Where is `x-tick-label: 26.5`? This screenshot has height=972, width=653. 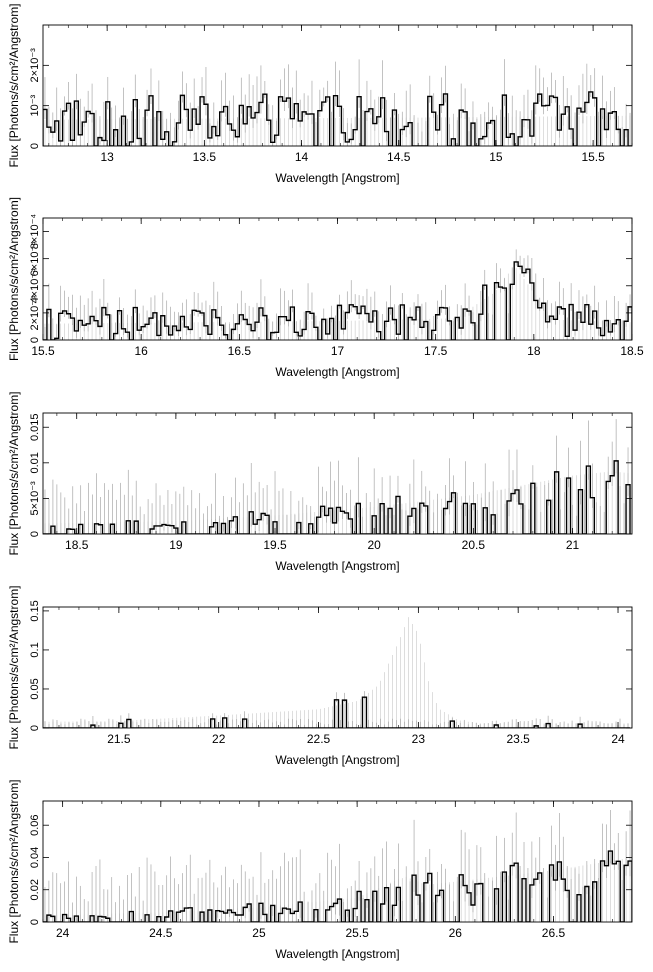
x-tick-label: 26.5 is located at coordinates (554, 933).